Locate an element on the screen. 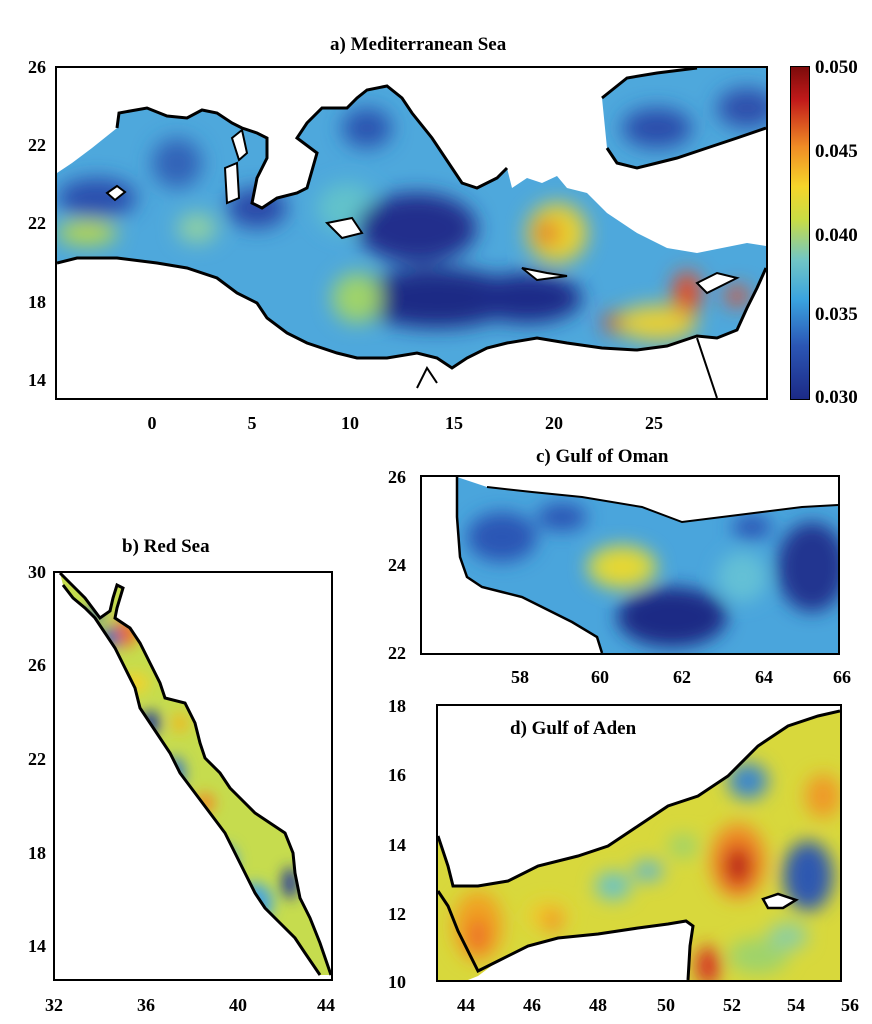 The width and height of the screenshot is (872, 1024). colorbar-label: 0.030 is located at coordinates (836, 397).